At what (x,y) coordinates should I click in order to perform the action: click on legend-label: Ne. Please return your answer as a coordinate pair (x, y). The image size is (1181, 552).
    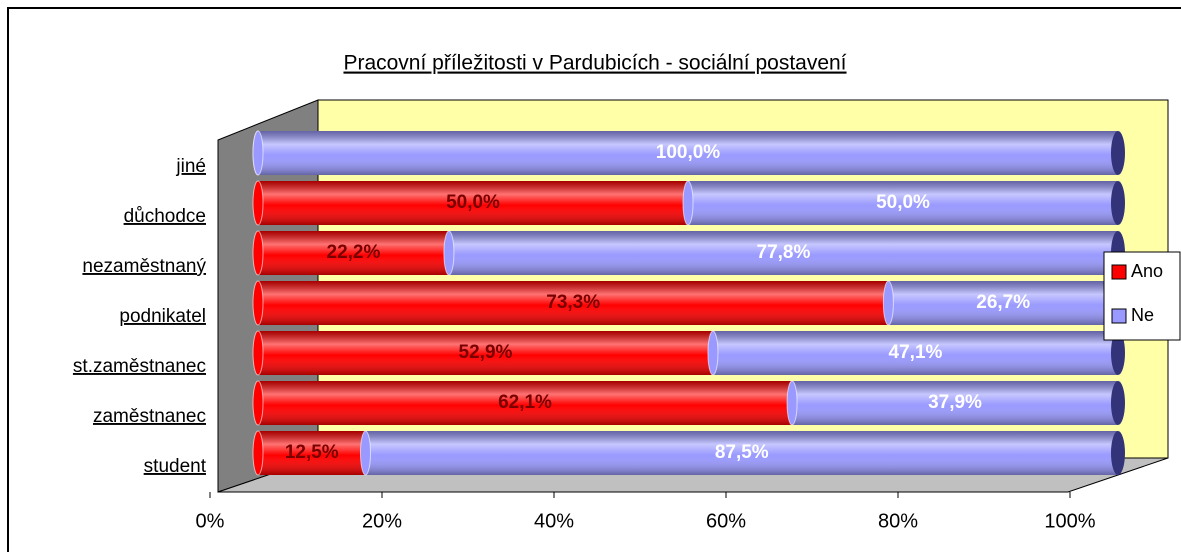
    Looking at the image, I should click on (1142, 315).